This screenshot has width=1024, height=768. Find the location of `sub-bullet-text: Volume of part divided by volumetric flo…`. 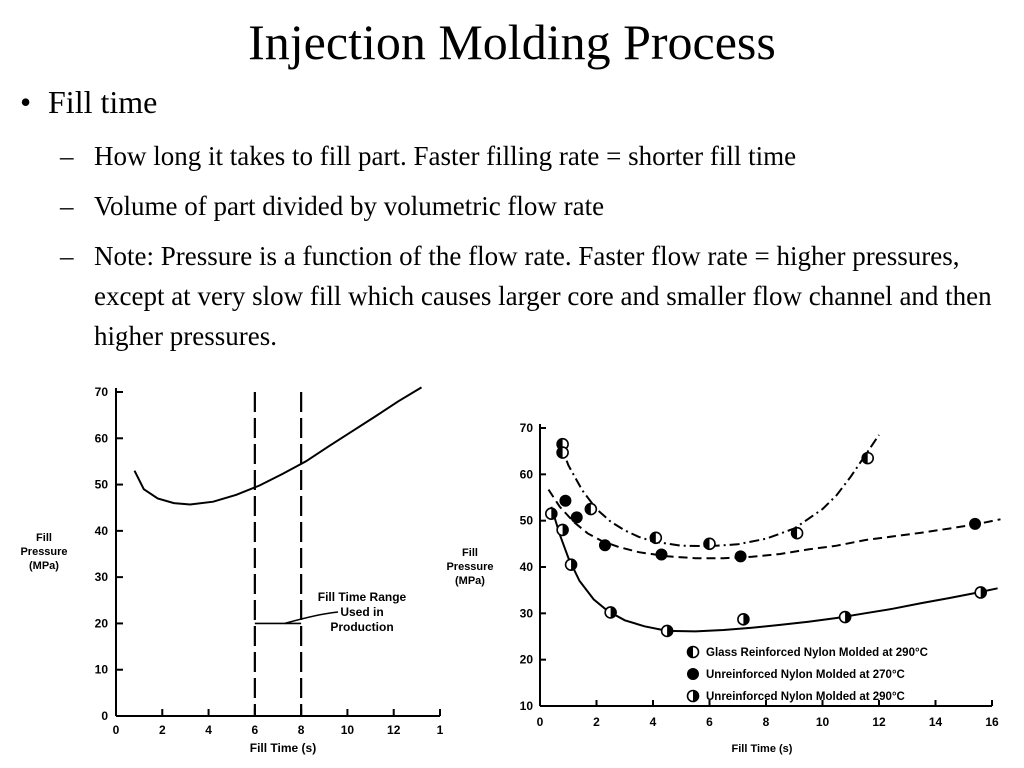

sub-bullet-text: Volume of part divided by volumetric flo… is located at coordinates (349, 206).